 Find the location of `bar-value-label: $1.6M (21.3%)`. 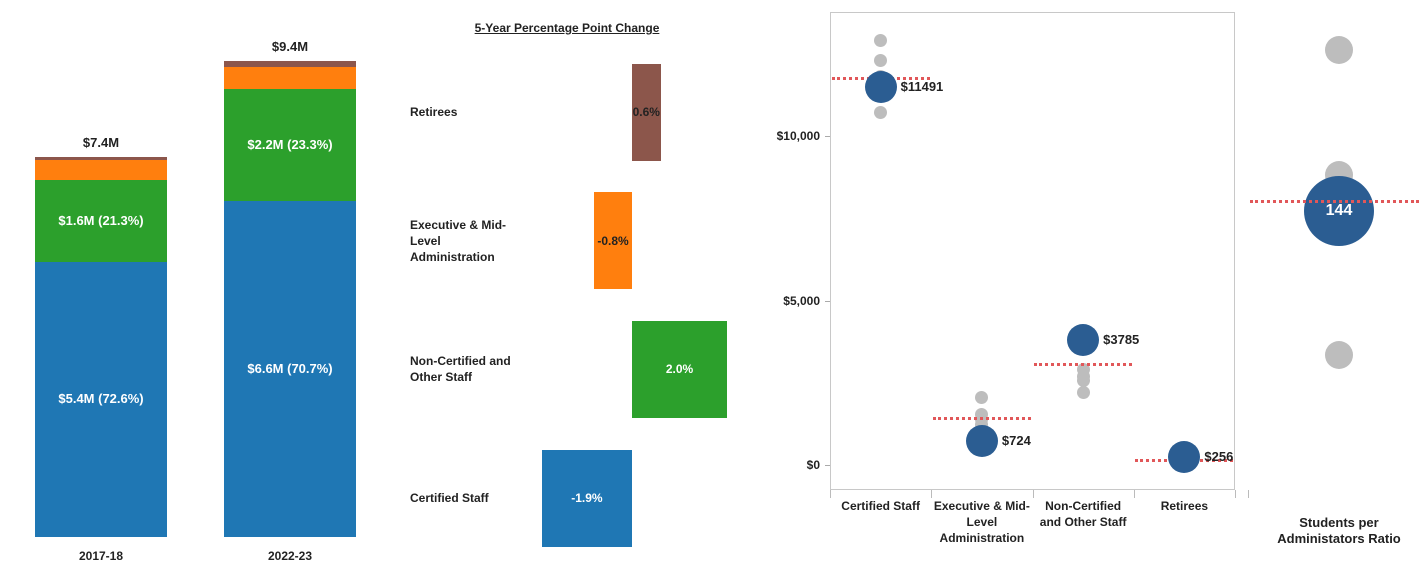

bar-value-label: $1.6M (21.3%) is located at coordinates (101, 221).